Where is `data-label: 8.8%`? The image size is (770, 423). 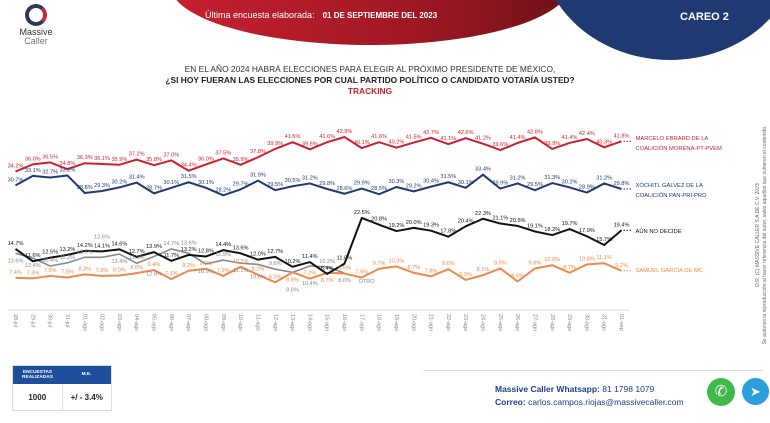 data-label: 8.8% is located at coordinates (292, 280).